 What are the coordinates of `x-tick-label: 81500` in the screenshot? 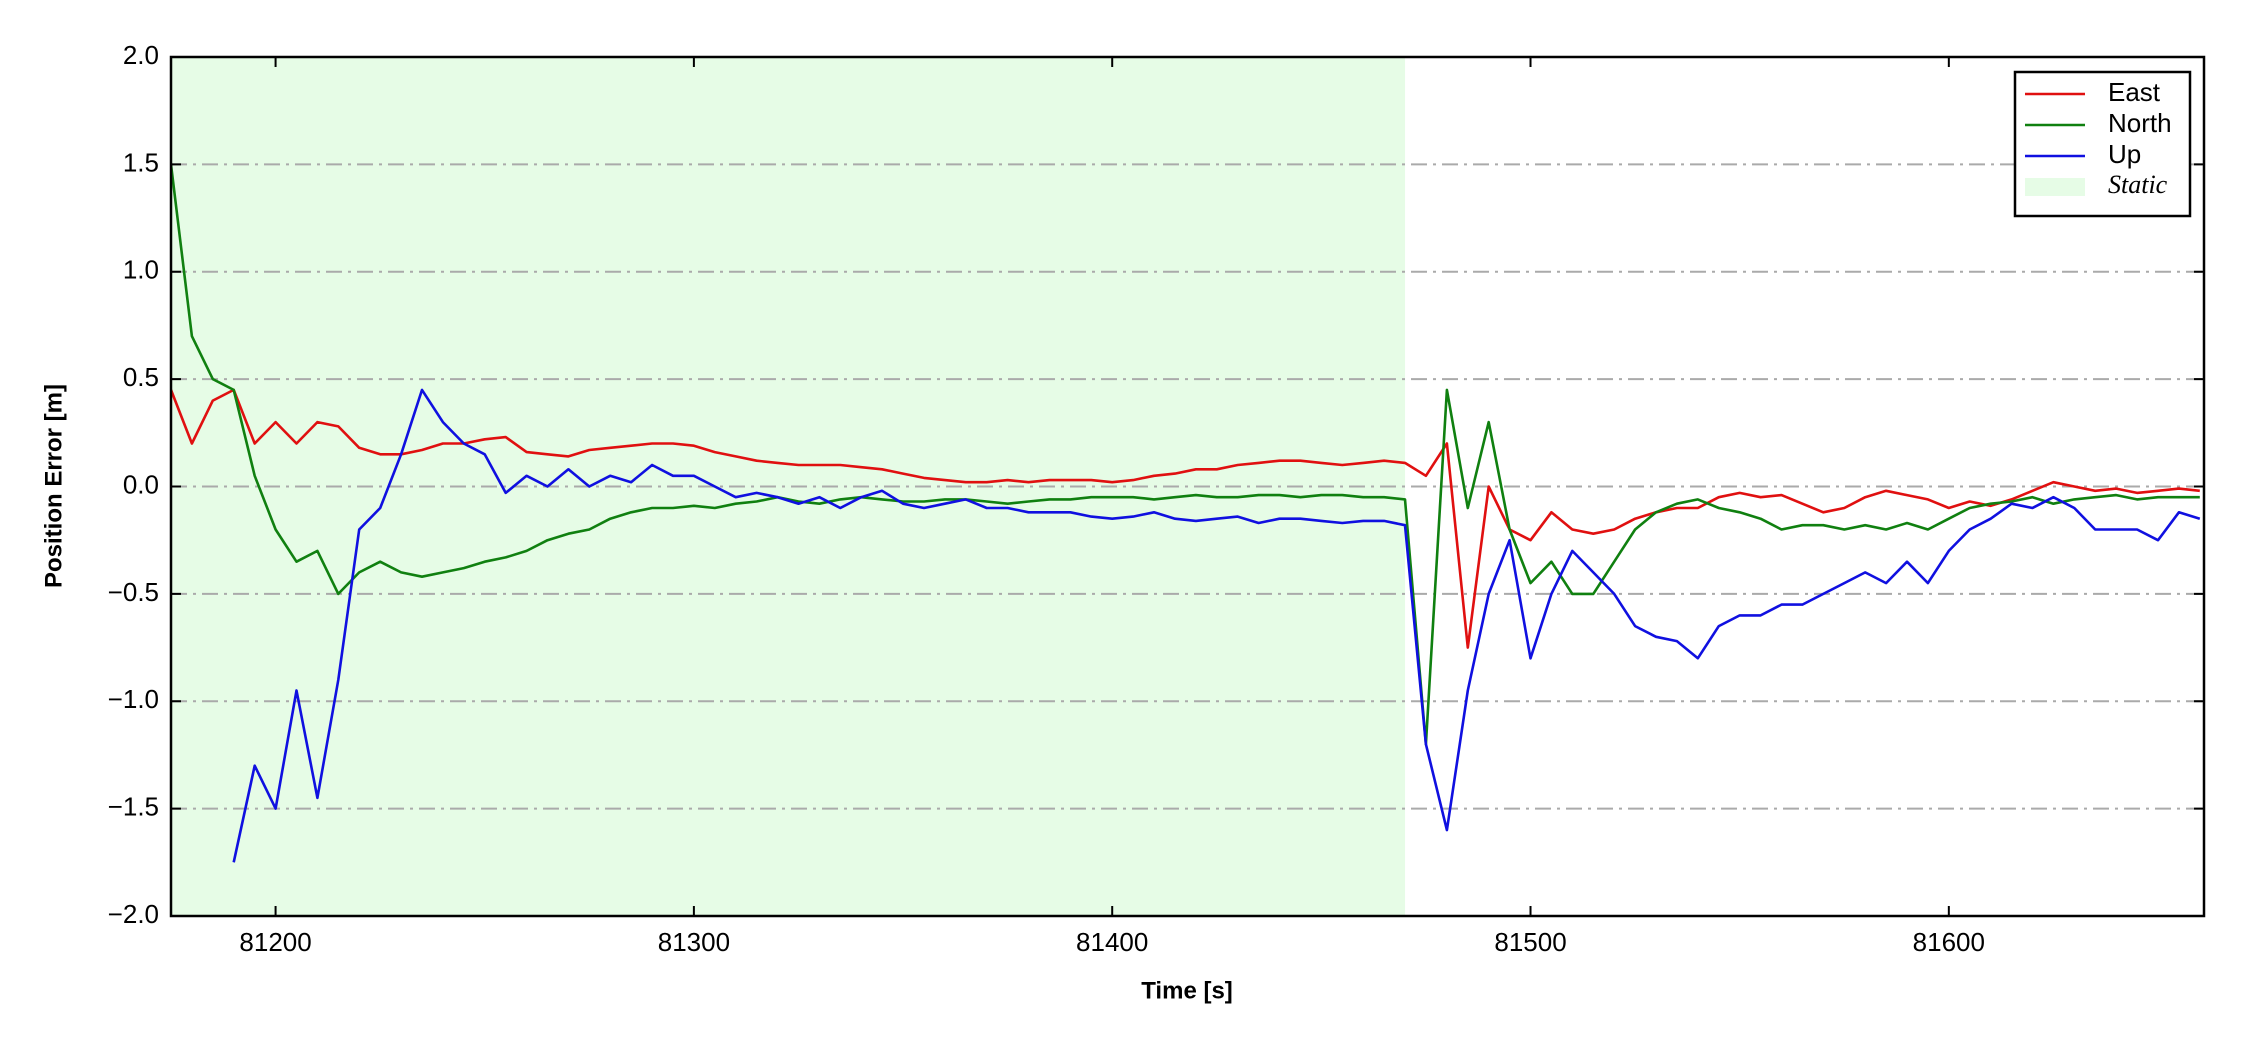 It's located at (1530, 942).